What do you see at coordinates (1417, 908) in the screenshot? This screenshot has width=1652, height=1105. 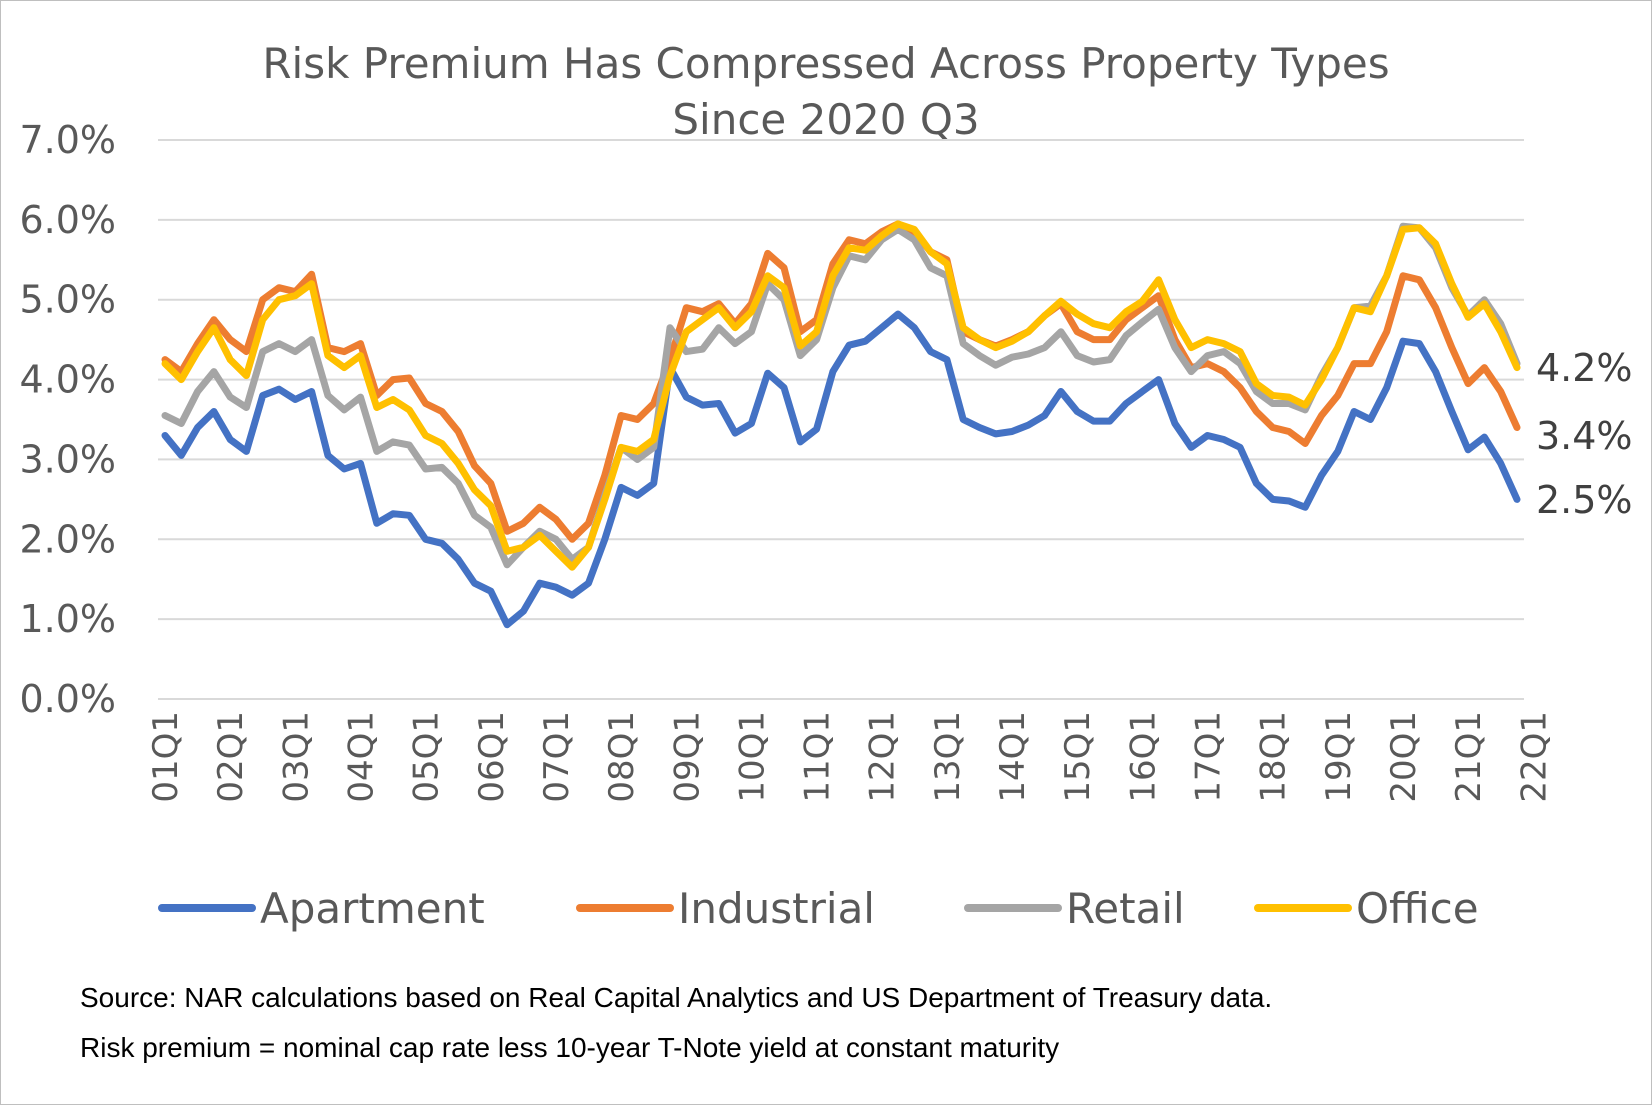 I see `legend-label: Office` at bounding box center [1417, 908].